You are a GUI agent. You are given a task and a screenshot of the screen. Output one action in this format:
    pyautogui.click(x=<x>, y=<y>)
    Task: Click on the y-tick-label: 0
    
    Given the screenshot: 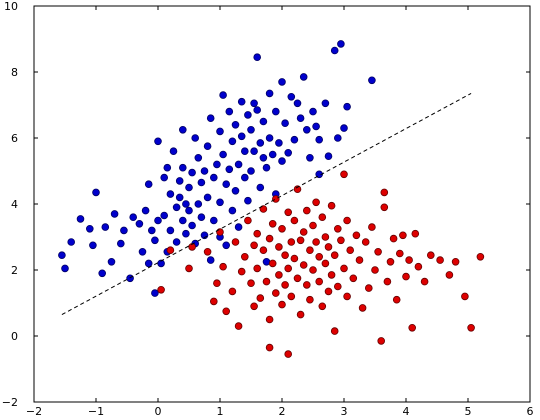 What is the action you would take?
    pyautogui.click(x=14, y=336)
    